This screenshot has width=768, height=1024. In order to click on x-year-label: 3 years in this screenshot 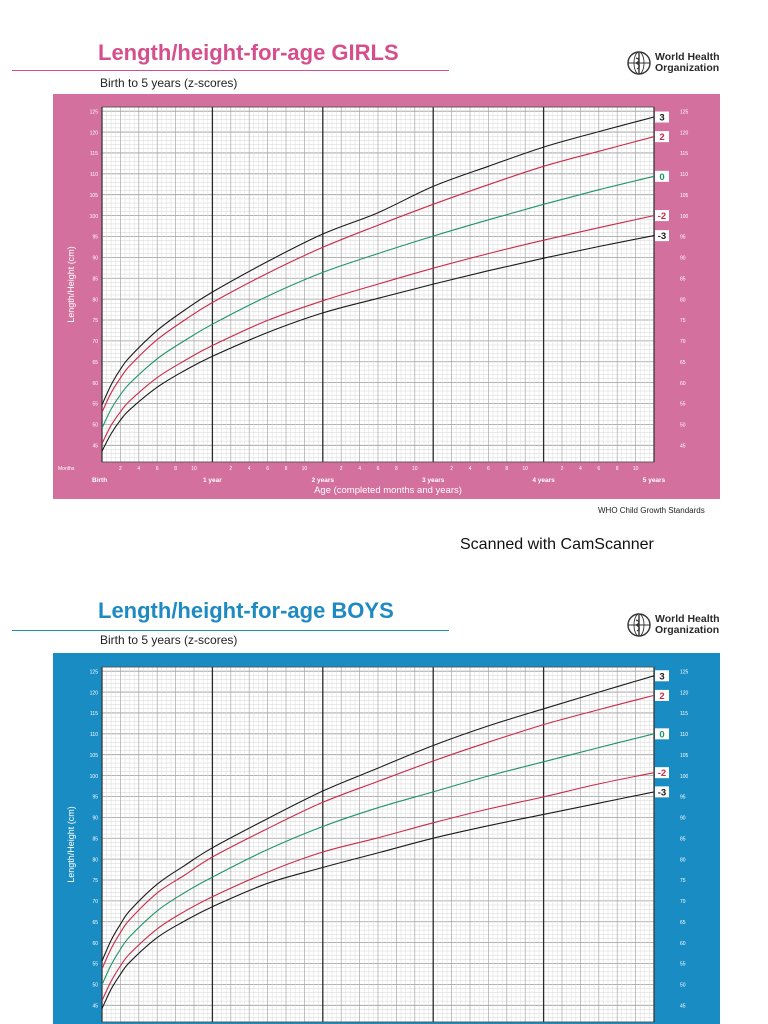, I will do `click(433, 480)`.